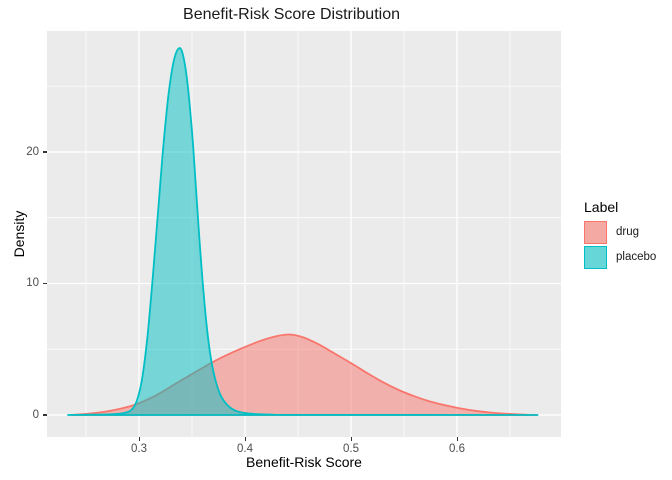 Image resolution: width=672 pixels, height=480 pixels. What do you see at coordinates (291, 14) in the screenshot?
I see `plot-title: Benefit-Risk Score Distribution` at bounding box center [291, 14].